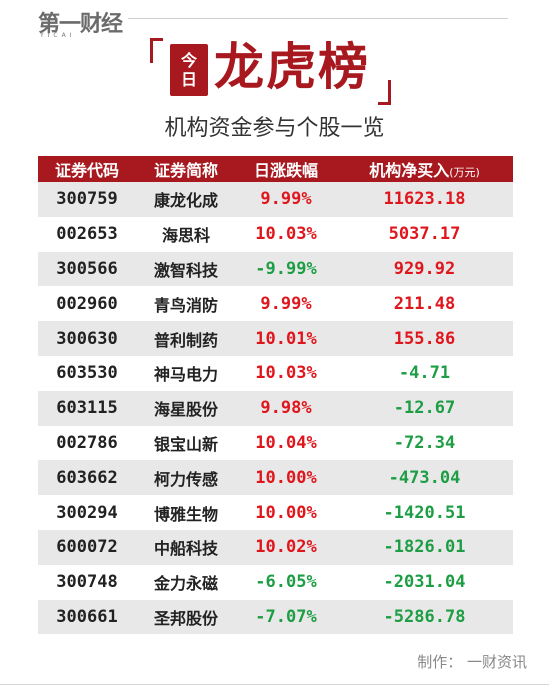  I want to click on cell-net-buy: -1420.51, so click(424, 512).